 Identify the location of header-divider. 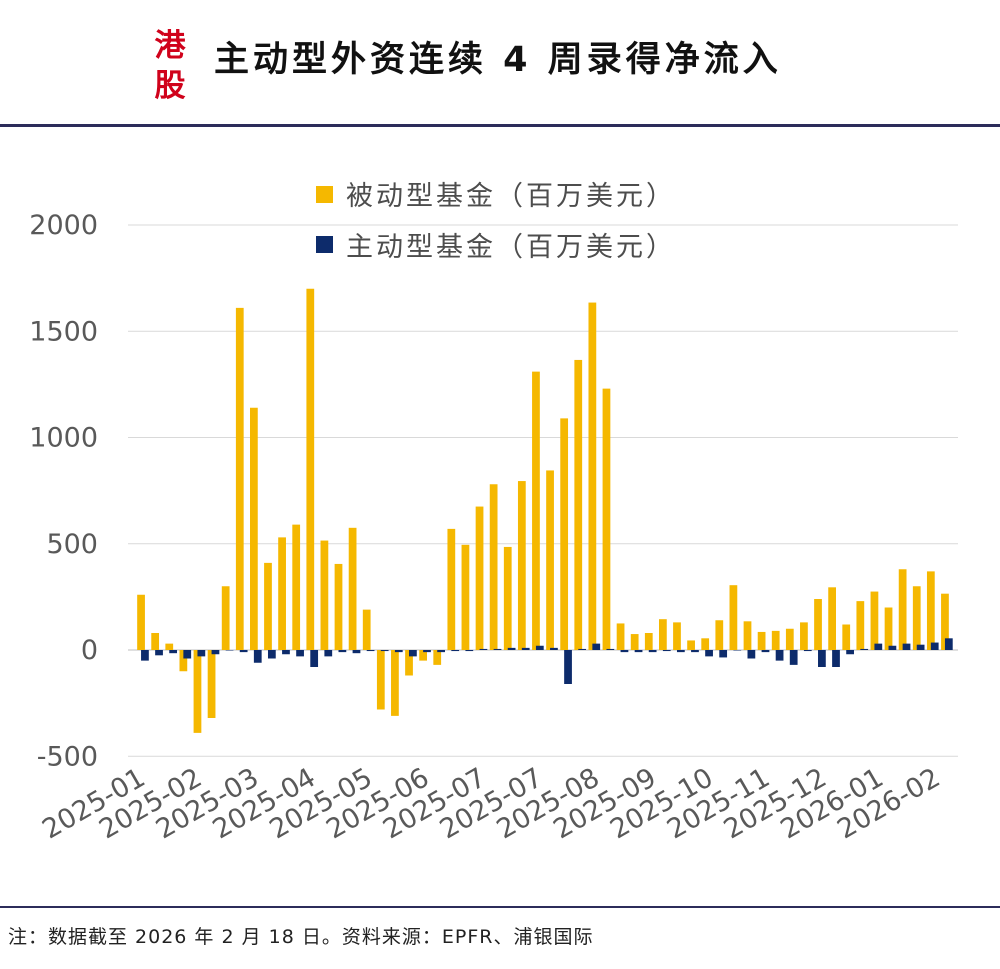
(500, 125).